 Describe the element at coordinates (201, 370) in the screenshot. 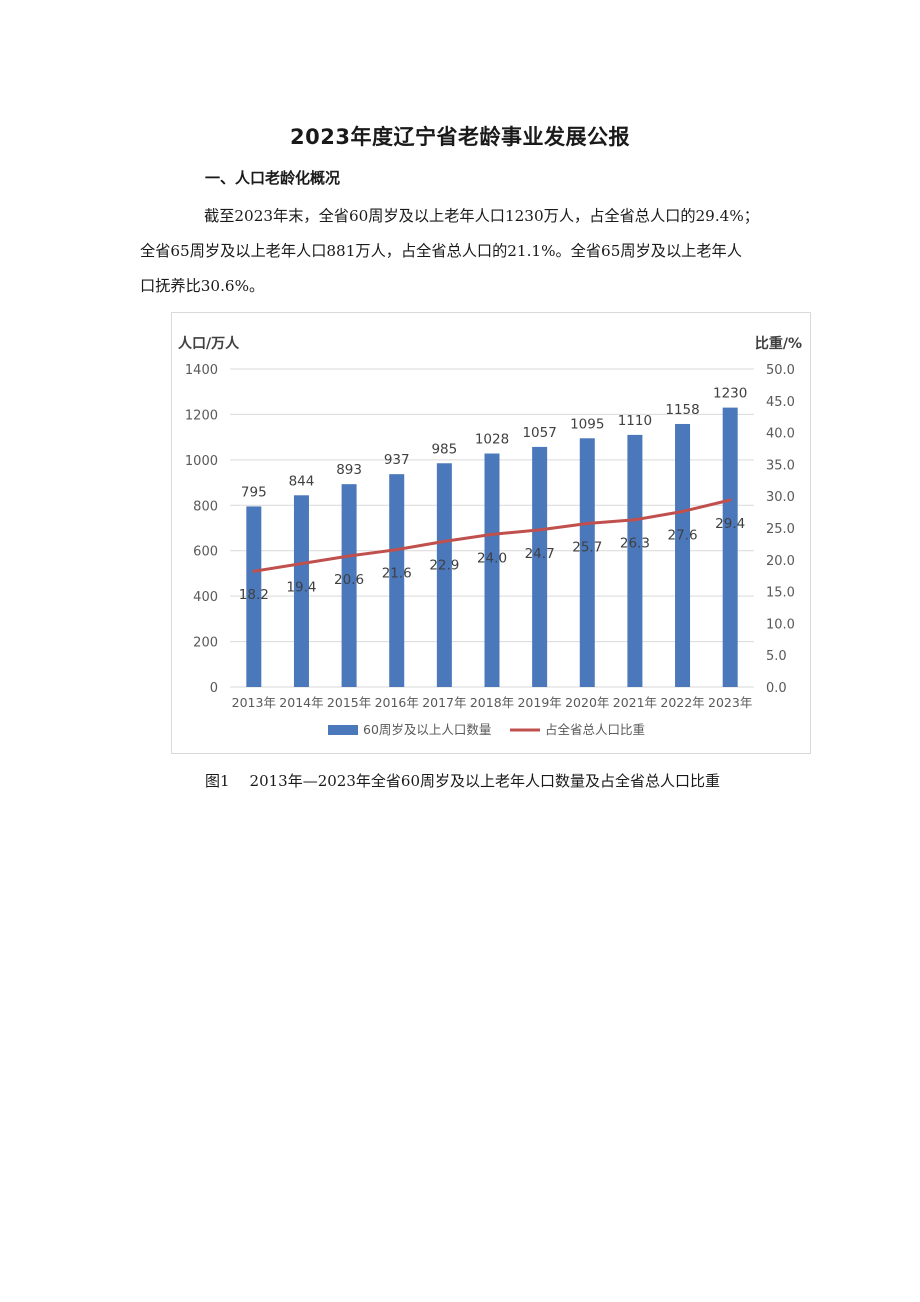

I see `left-axis-tick-label: 1400` at that location.